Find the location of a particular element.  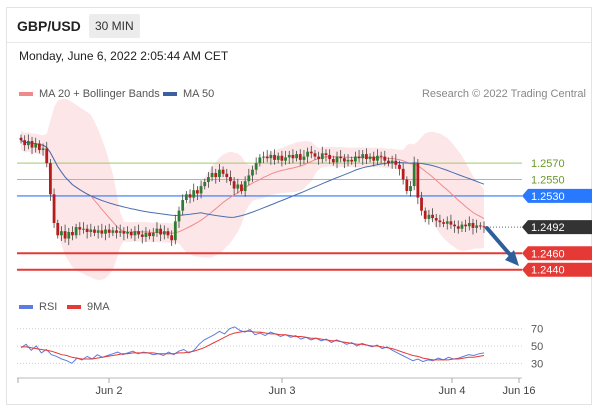

ma20-swatch is located at coordinates (26, 94).